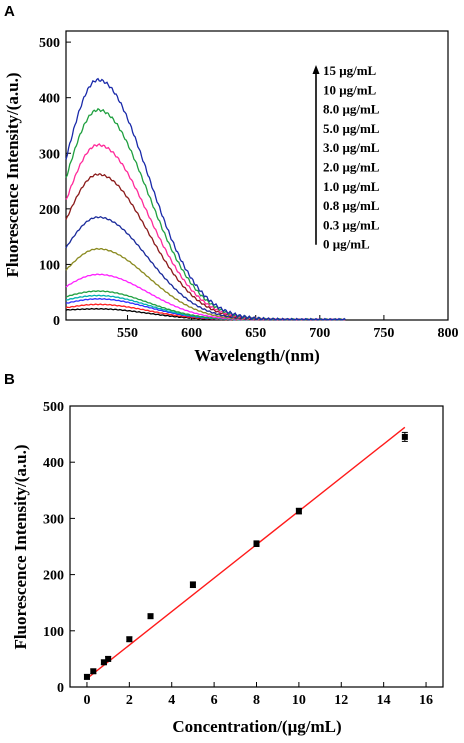  Describe the element at coordinates (53, 463) in the screenshot. I see `panel-b-y-tick-label: 400` at that location.